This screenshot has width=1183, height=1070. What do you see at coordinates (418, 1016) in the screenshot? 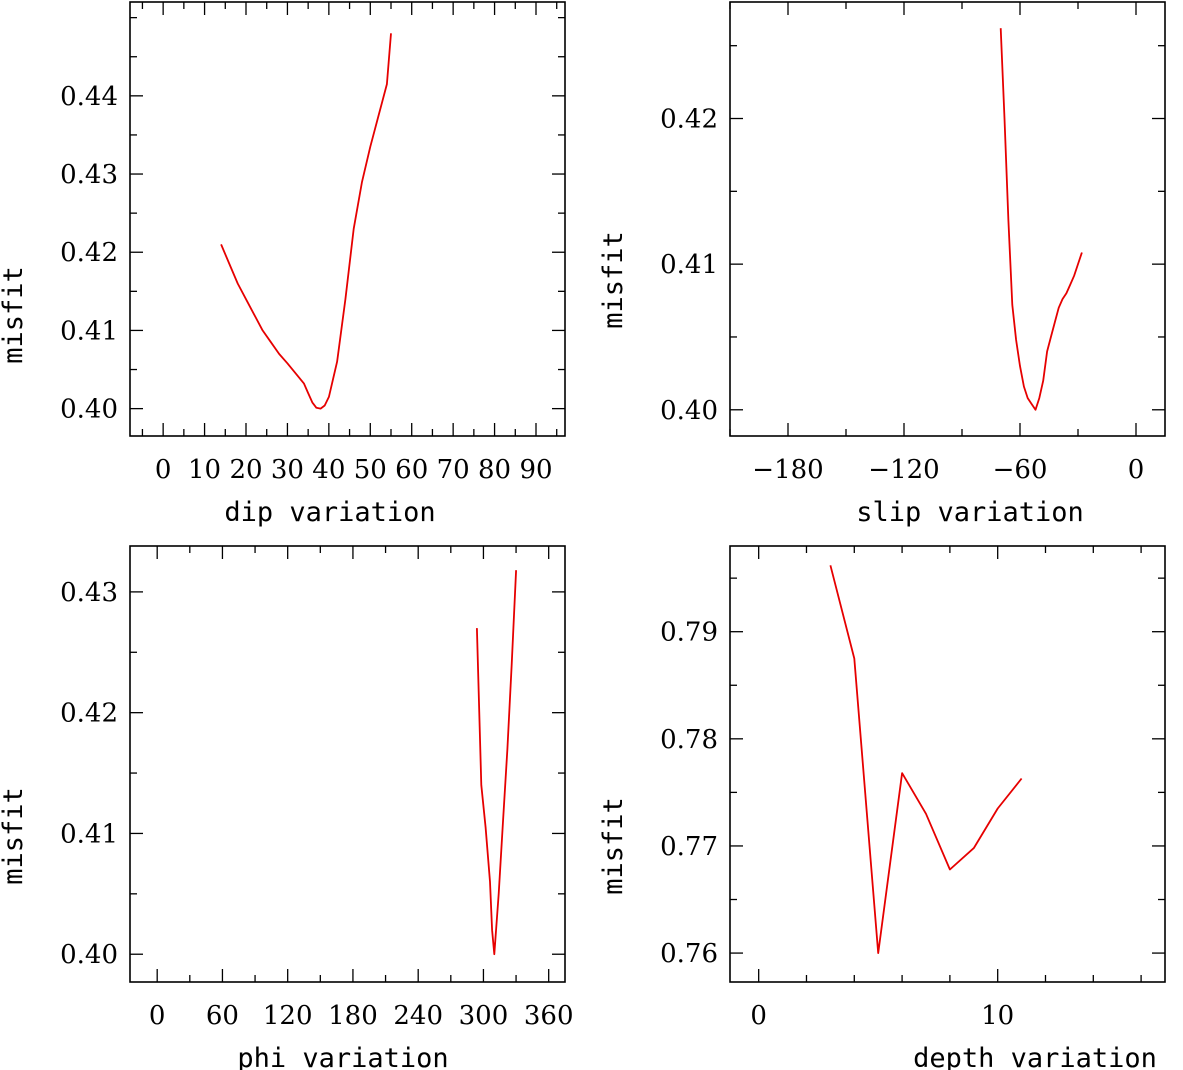
I see `x-tick-label: 240` at bounding box center [418, 1016].